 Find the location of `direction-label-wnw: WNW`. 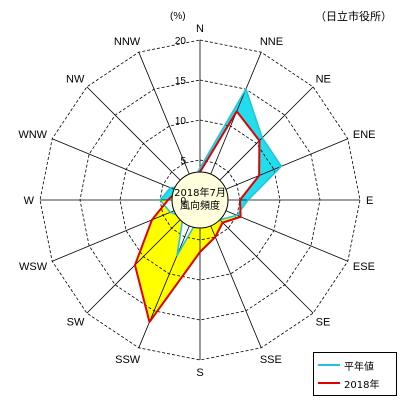

direction-label-wnw: WNW is located at coordinates (32, 135).